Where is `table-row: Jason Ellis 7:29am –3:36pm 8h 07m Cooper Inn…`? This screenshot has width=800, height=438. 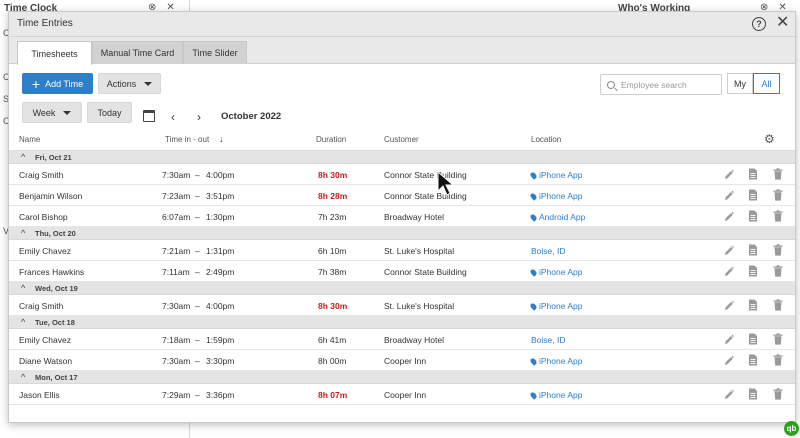 table-row: Jason Ellis 7:29am –3:36pm 8h 07m Cooper Inn… is located at coordinates (402, 394).